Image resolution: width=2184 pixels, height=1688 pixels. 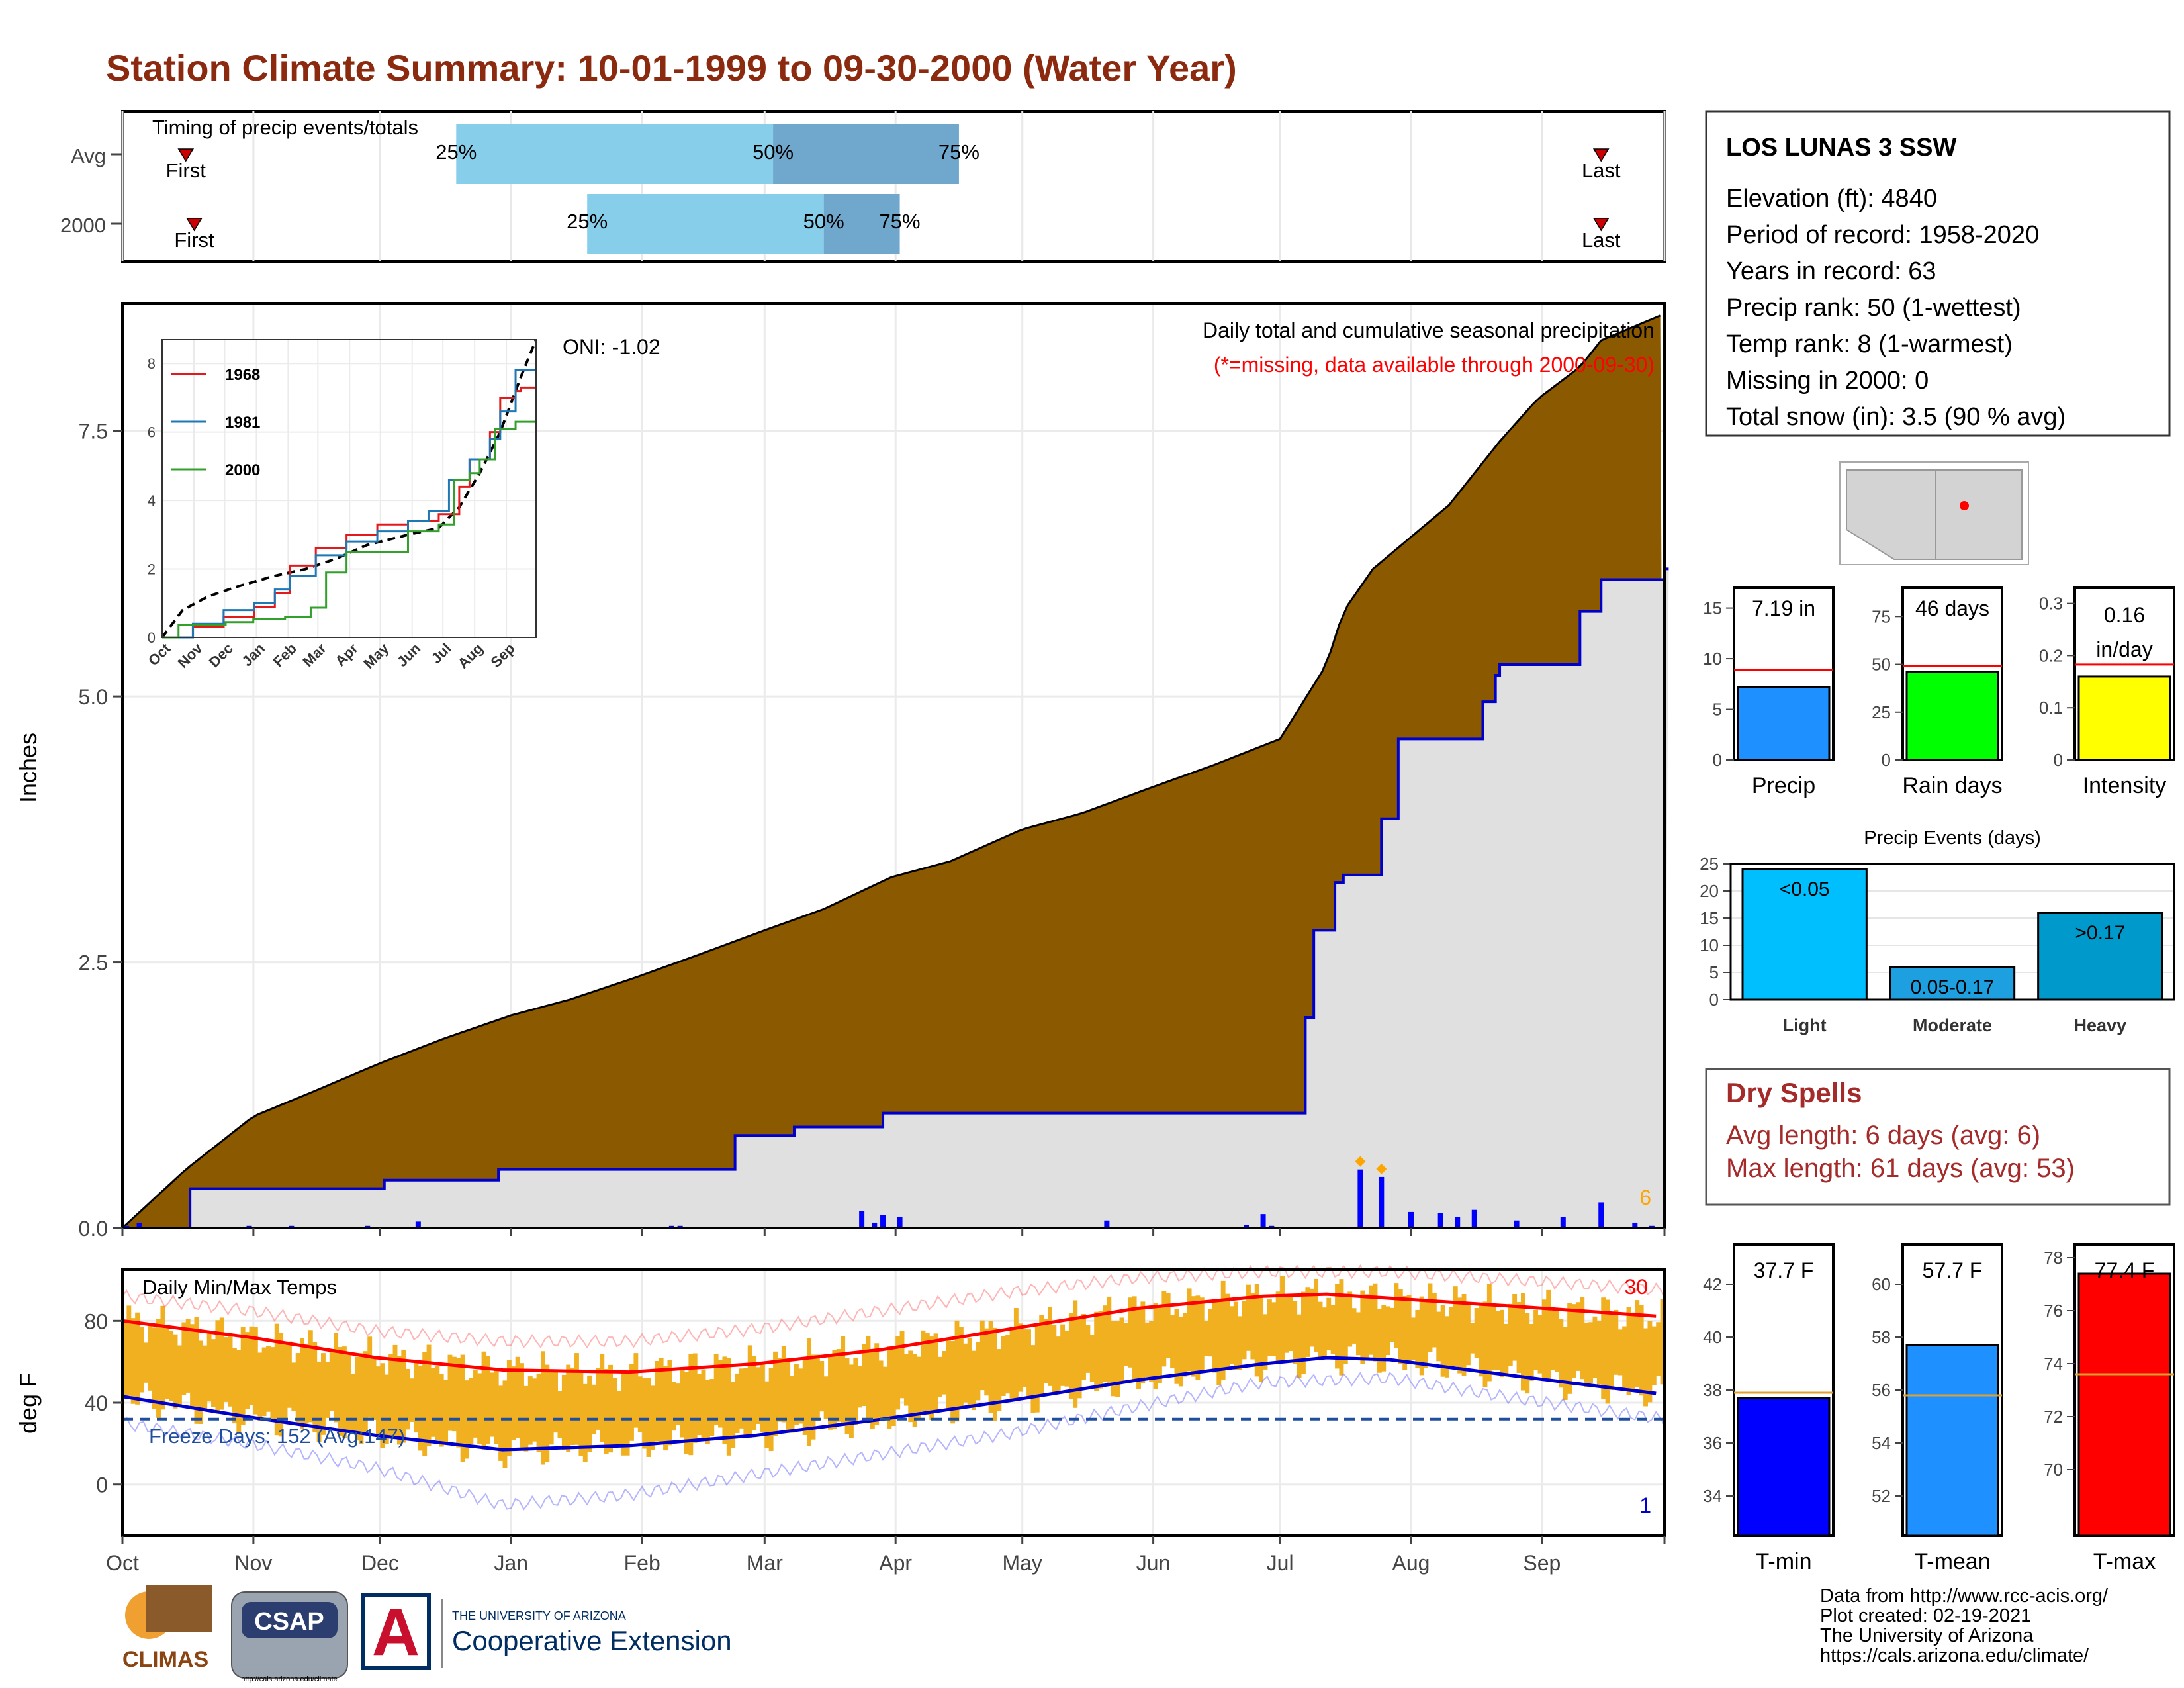 What do you see at coordinates (93, 963) in the screenshot?
I see `precip-ytick-label: 2.5` at bounding box center [93, 963].